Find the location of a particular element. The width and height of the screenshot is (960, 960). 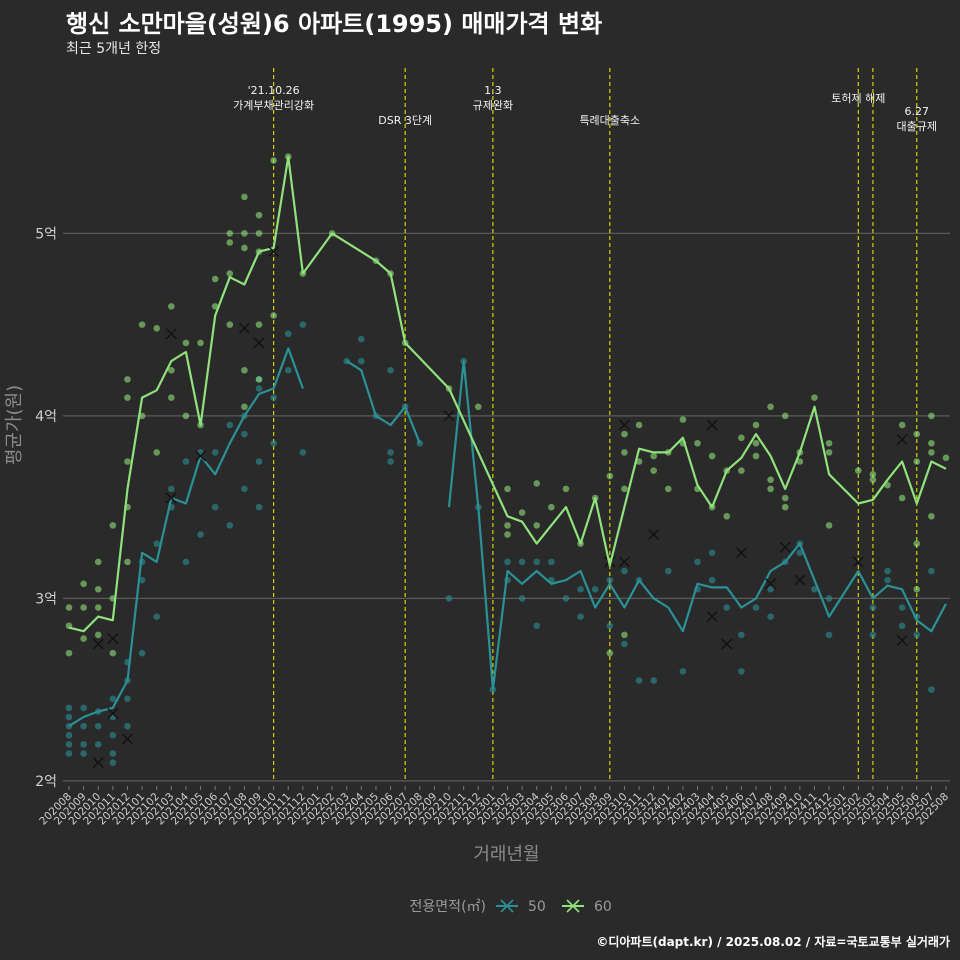

y-tick-label: 3억 is located at coordinates (46, 599).